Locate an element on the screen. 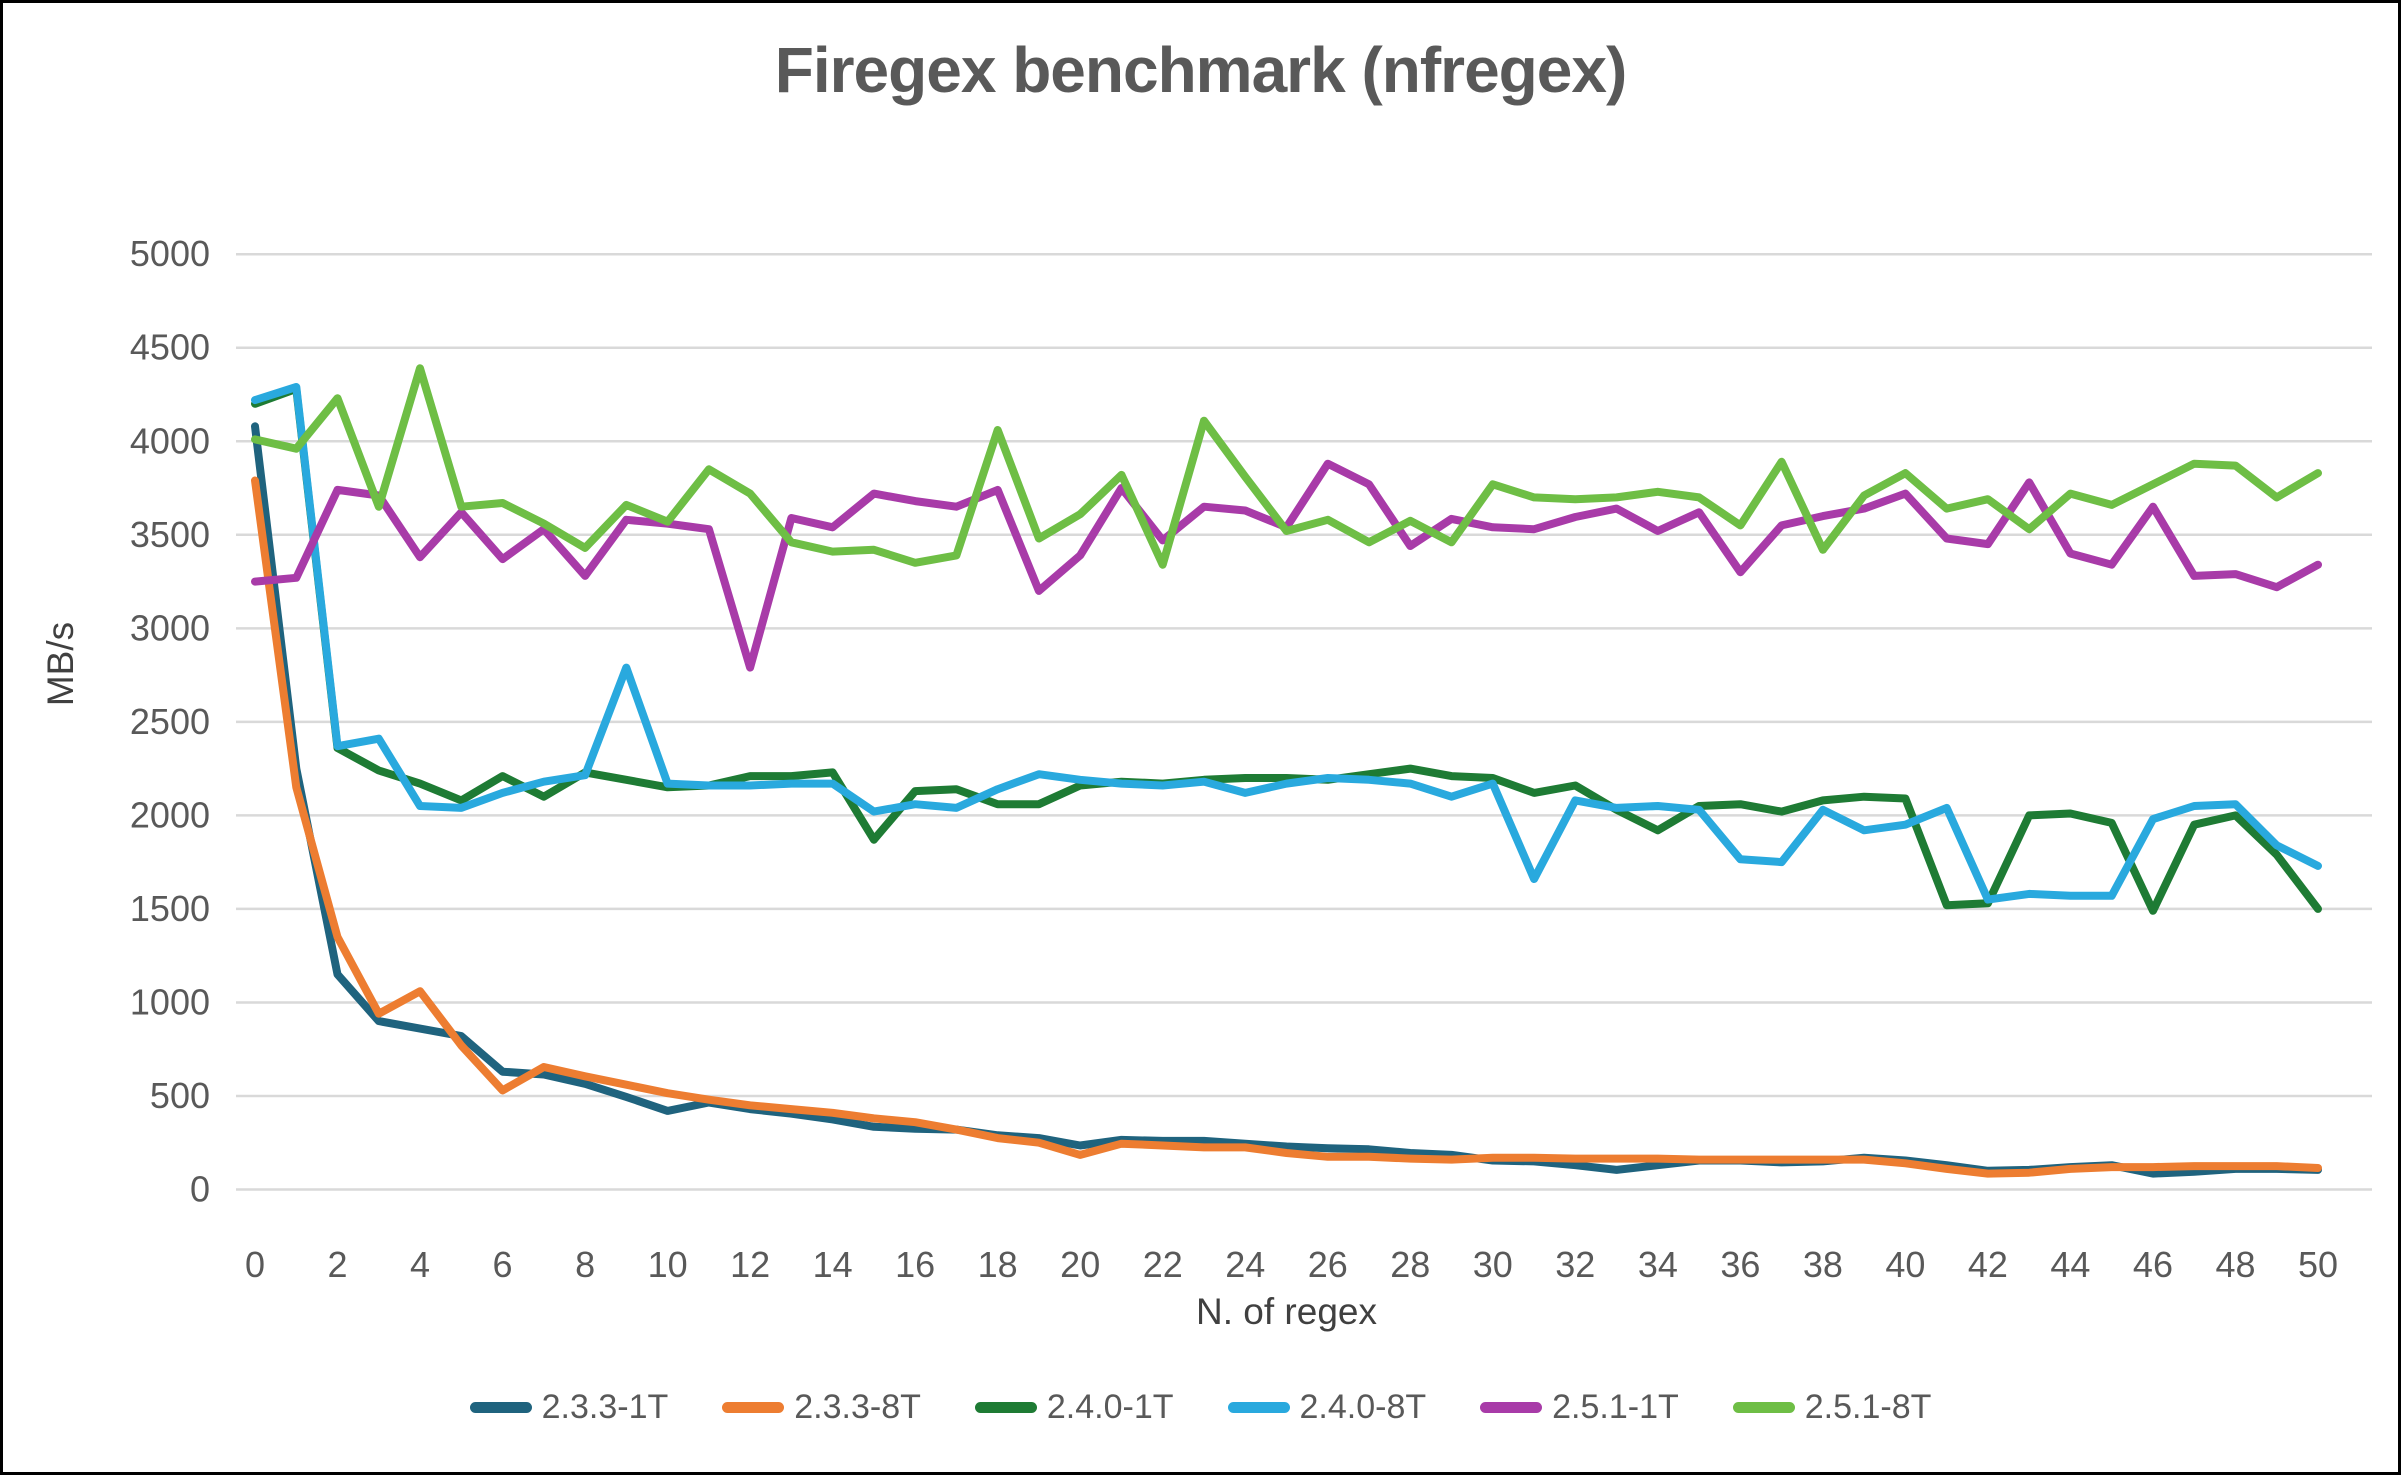  x-tick-label-2: 2 is located at coordinates (338, 1264).